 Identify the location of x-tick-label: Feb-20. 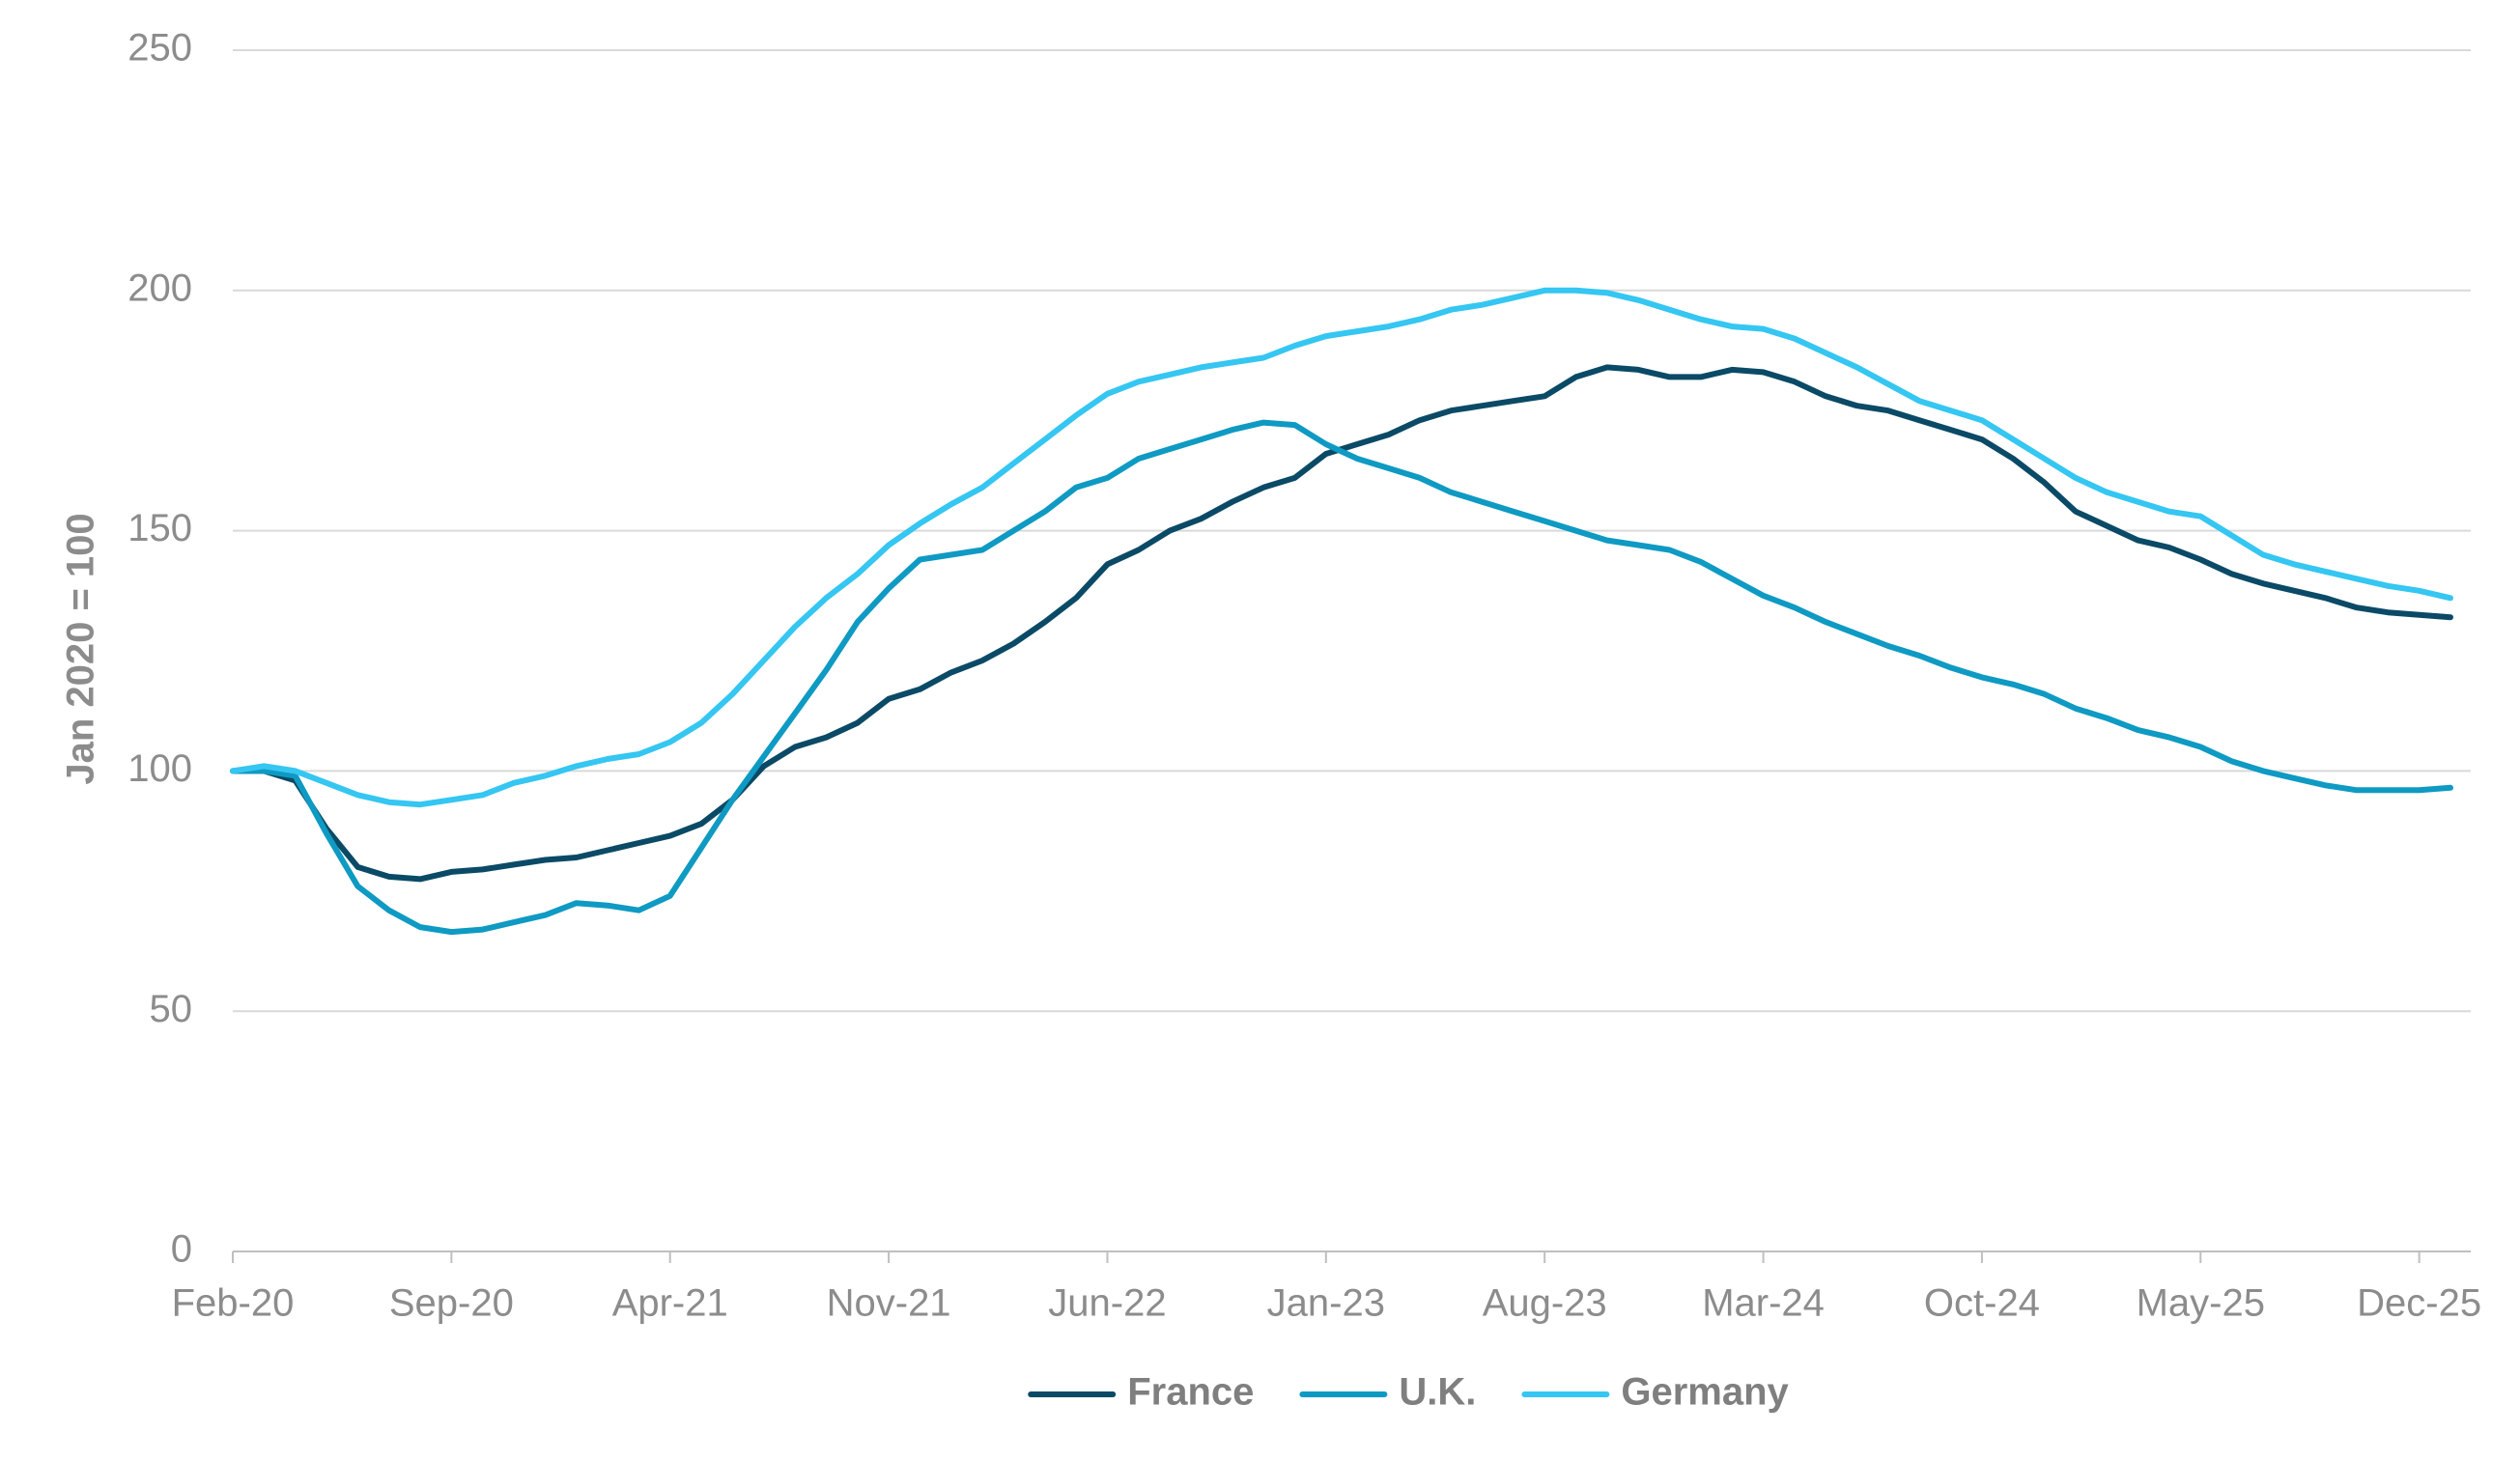
(234, 1303).